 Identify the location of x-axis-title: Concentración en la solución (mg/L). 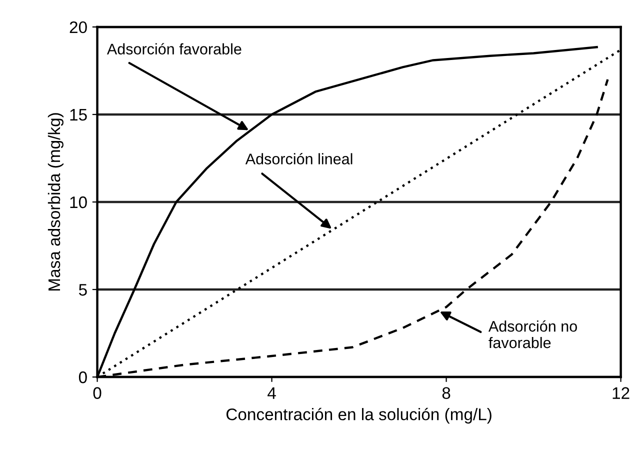
(359, 416).